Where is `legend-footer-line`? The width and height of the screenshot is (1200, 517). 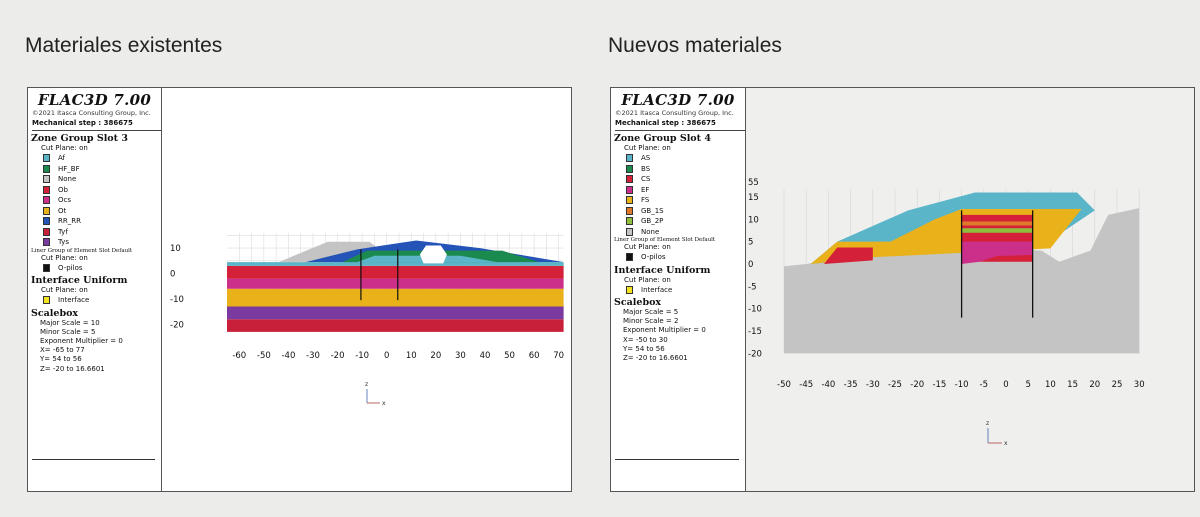 legend-footer-line is located at coordinates (677, 459).